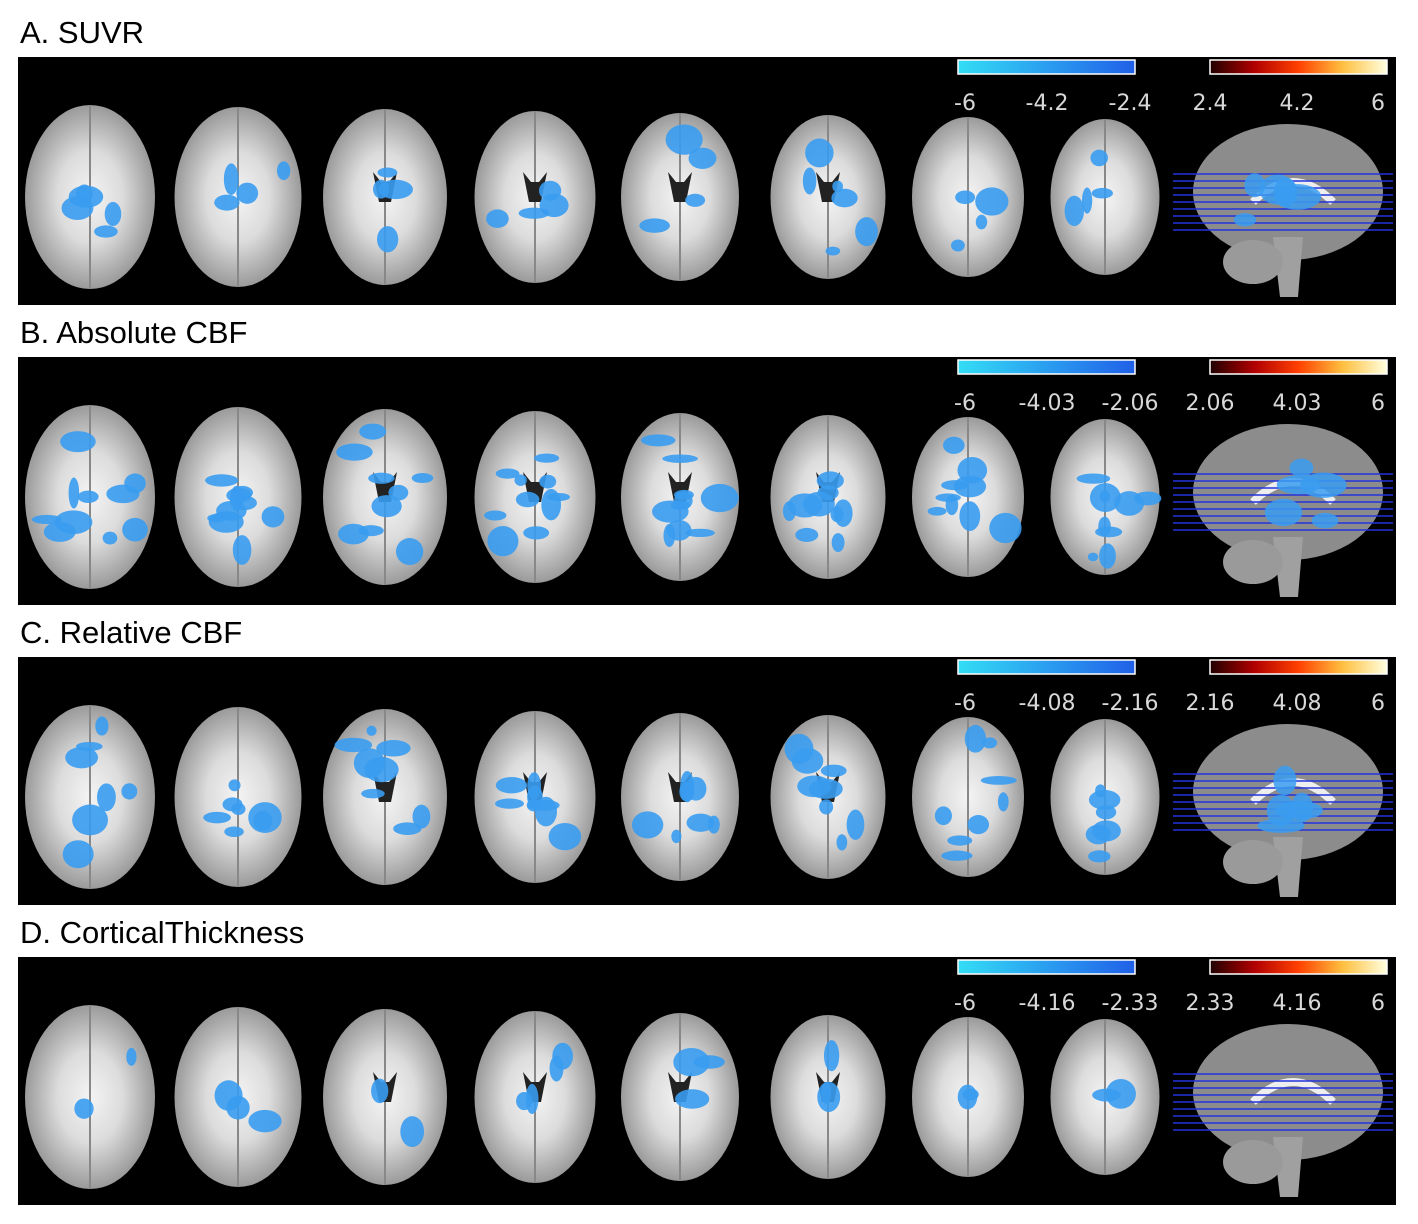 The height and width of the screenshot is (1224, 1418). Describe the element at coordinates (965, 403) in the screenshot. I see `colorbar-tick-label: -6` at that location.